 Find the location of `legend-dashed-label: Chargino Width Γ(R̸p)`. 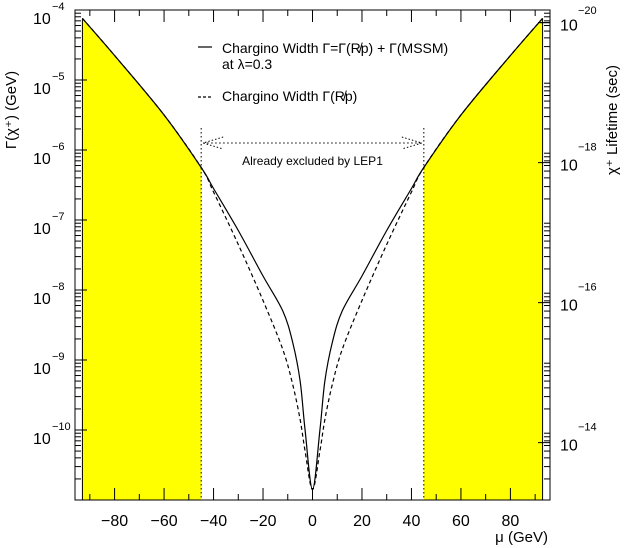

legend-dashed-label: Chargino Width Γ(R̸p) is located at coordinates (289, 96).